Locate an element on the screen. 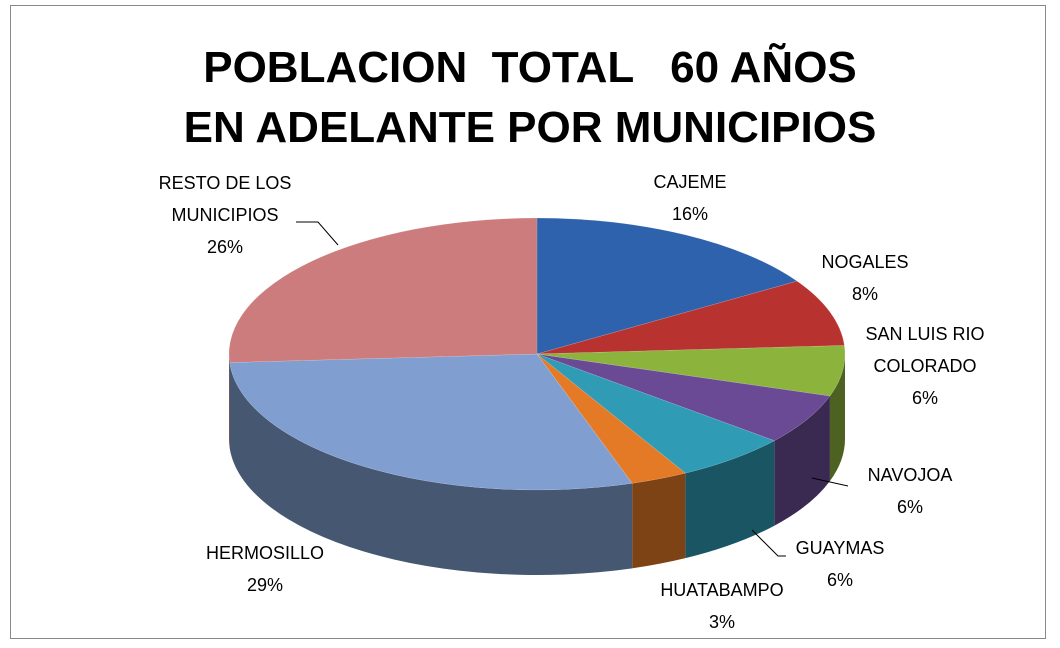 The height and width of the screenshot is (648, 1060). category-label: HUATABAMPO is located at coordinates (722, 590).